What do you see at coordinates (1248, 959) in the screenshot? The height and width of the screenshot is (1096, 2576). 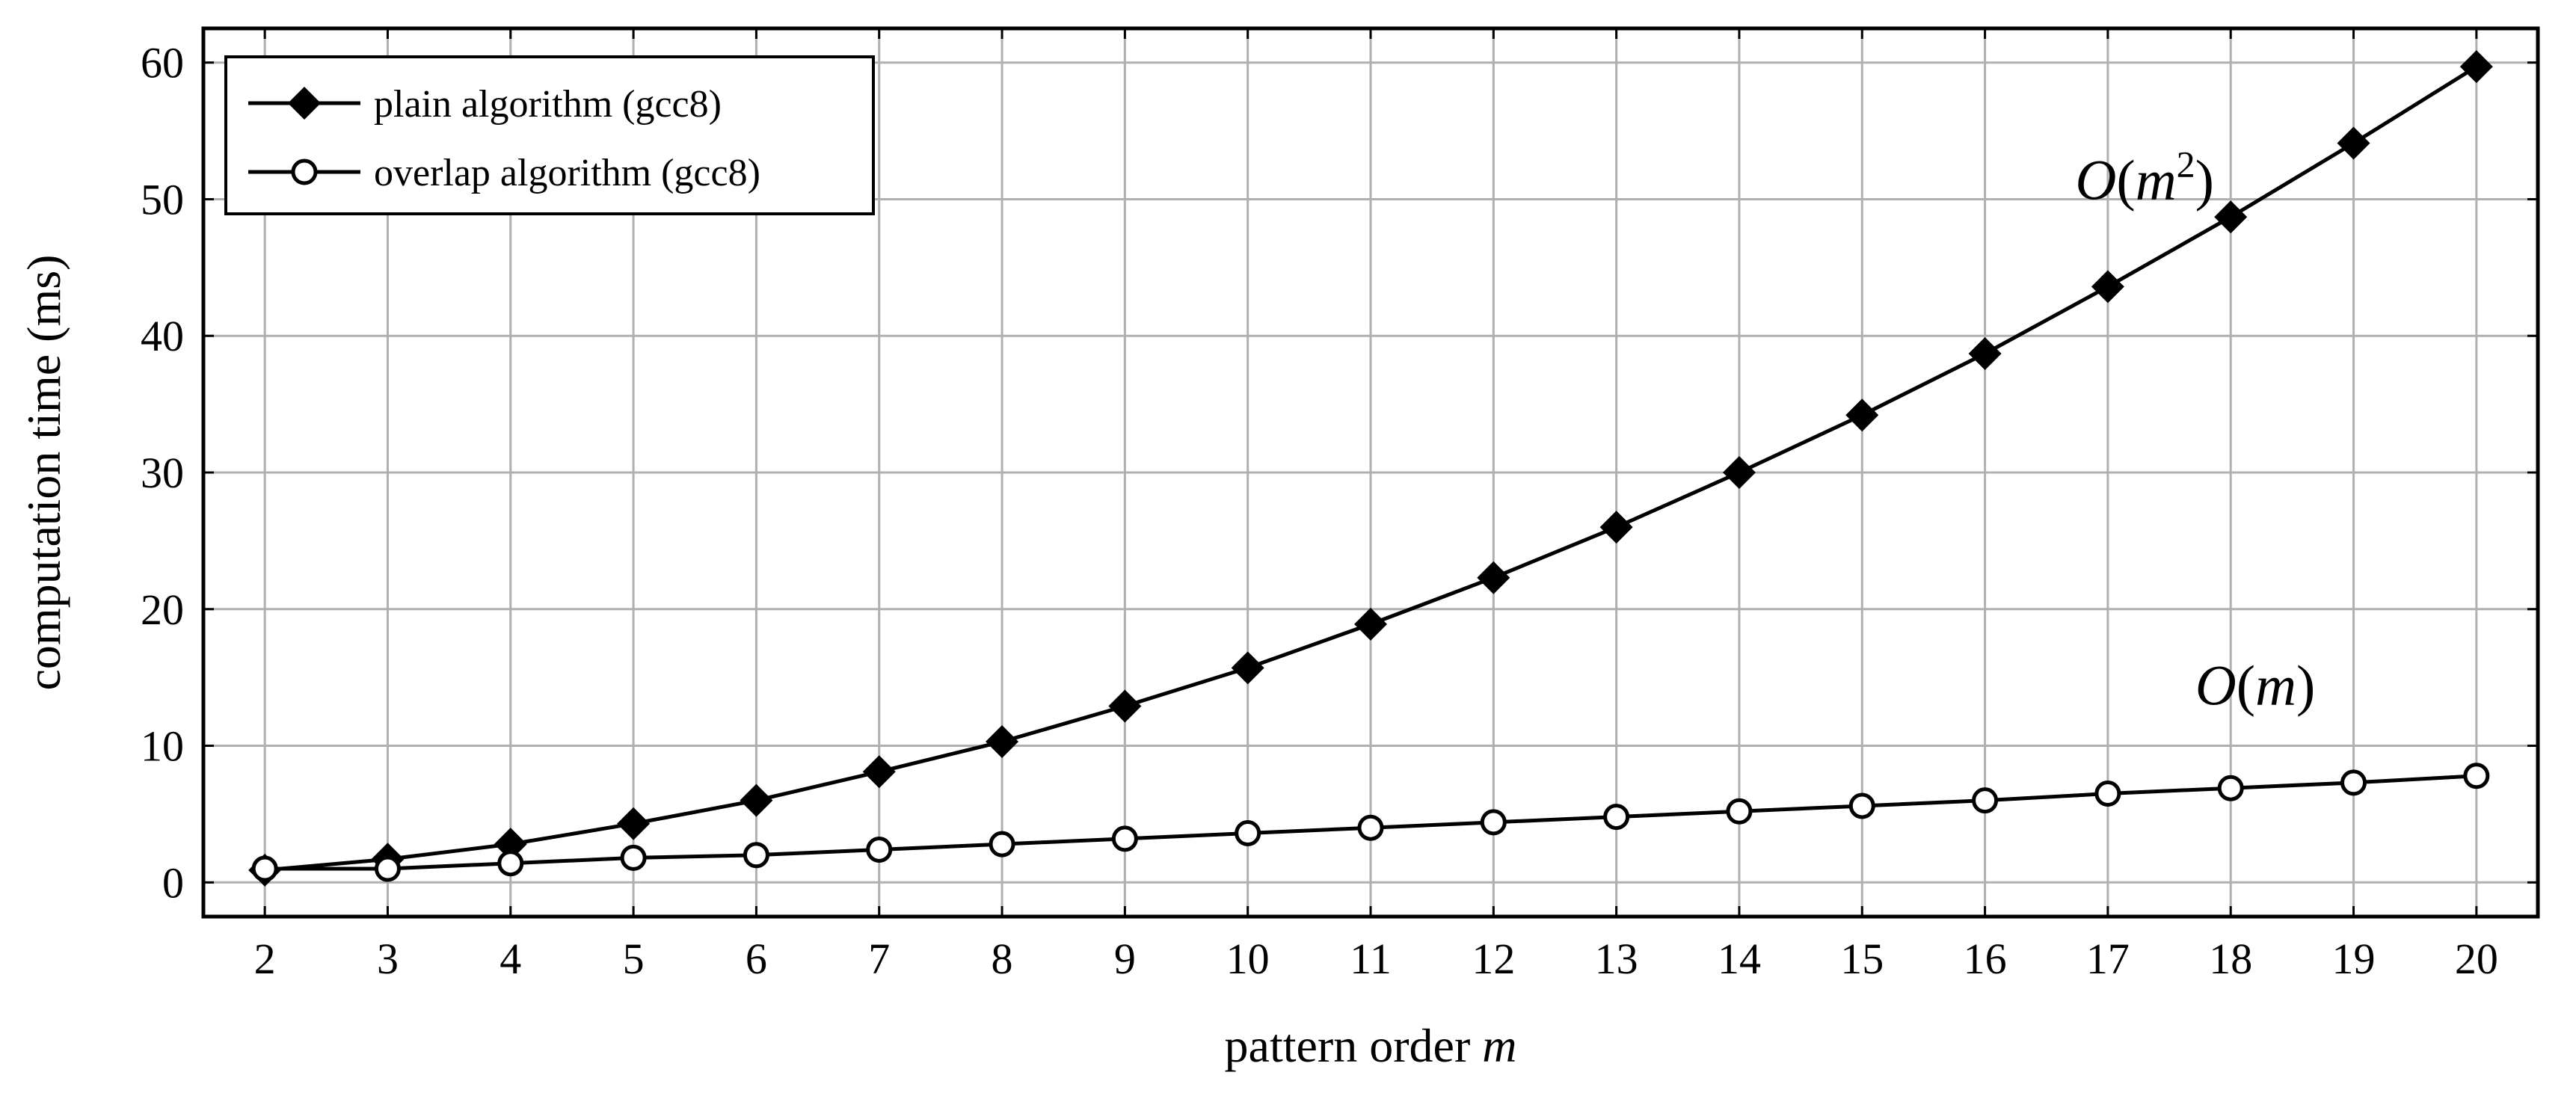 I see `x-tick-label: 10` at bounding box center [1248, 959].